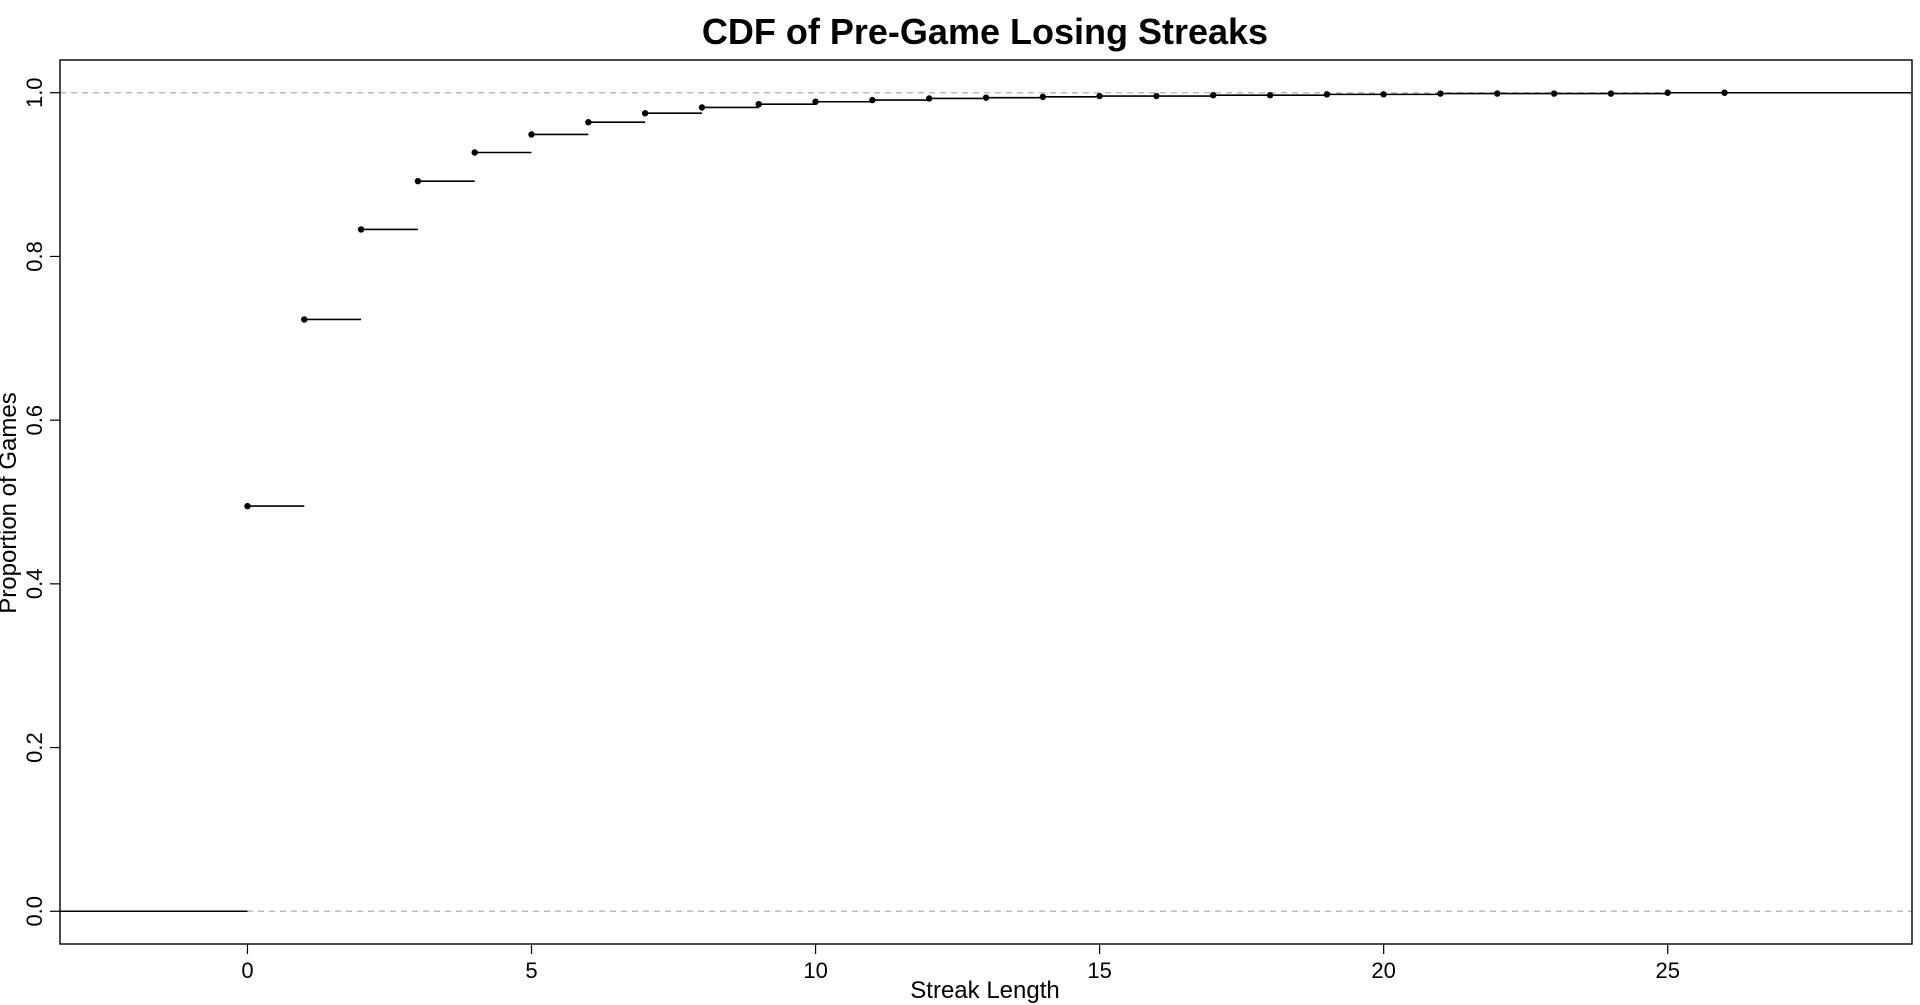 The width and height of the screenshot is (1920, 1005). Describe the element at coordinates (985, 31) in the screenshot. I see `chart-title: CDF of Pre-Game Losing Streaks` at that location.